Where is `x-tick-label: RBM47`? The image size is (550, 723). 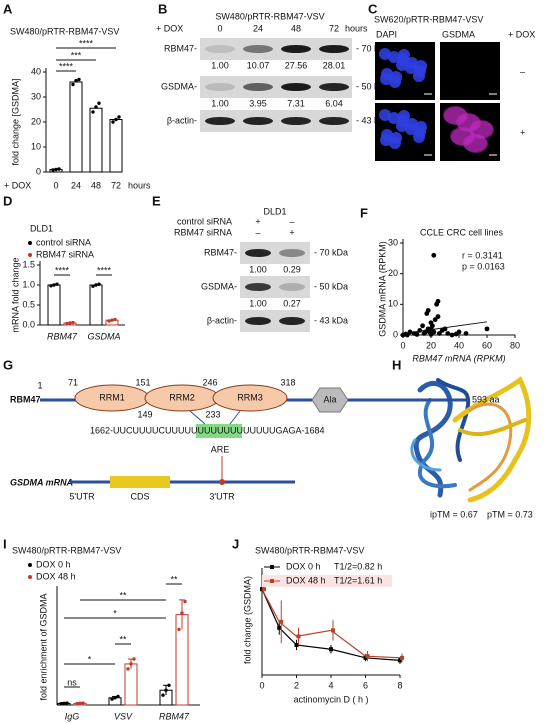 x-tick-label: RBM47 is located at coordinates (174, 716).